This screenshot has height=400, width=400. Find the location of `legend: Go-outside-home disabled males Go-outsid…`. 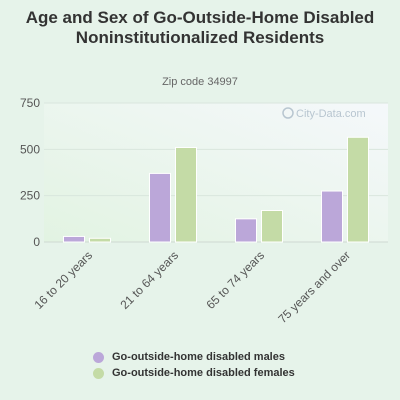

legend: Go-outside-home disabled males Go-outsid… is located at coordinates (194, 365).